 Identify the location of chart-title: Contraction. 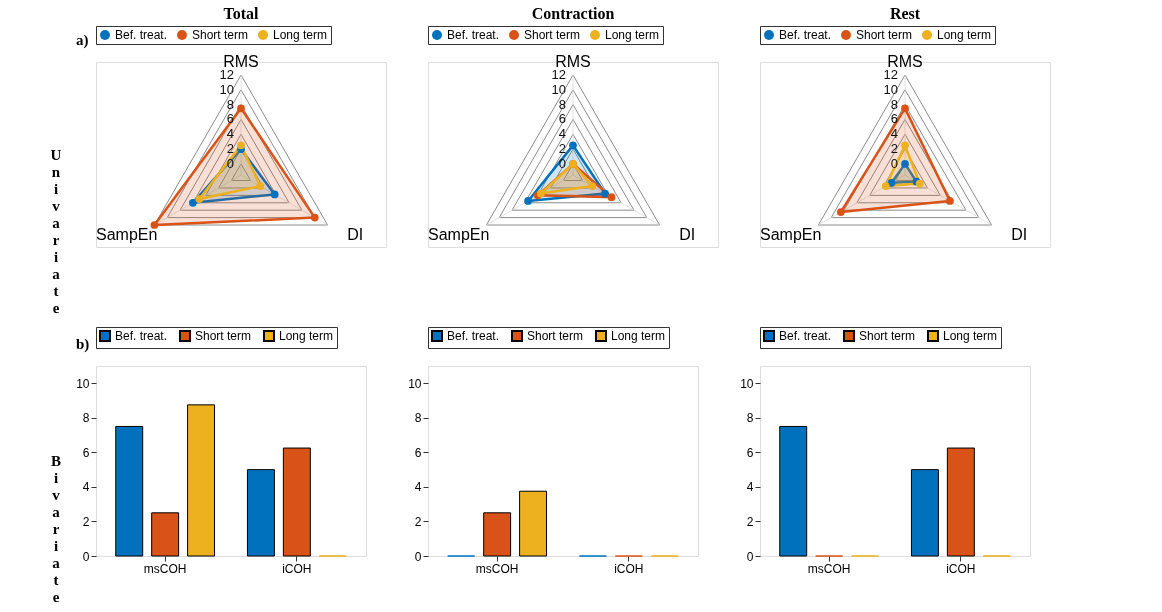
(573, 13).